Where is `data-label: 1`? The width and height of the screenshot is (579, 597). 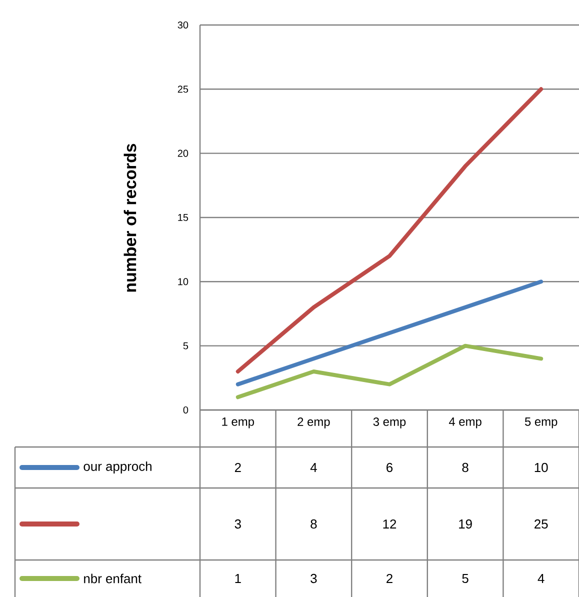
data-label: 1 is located at coordinates (238, 578).